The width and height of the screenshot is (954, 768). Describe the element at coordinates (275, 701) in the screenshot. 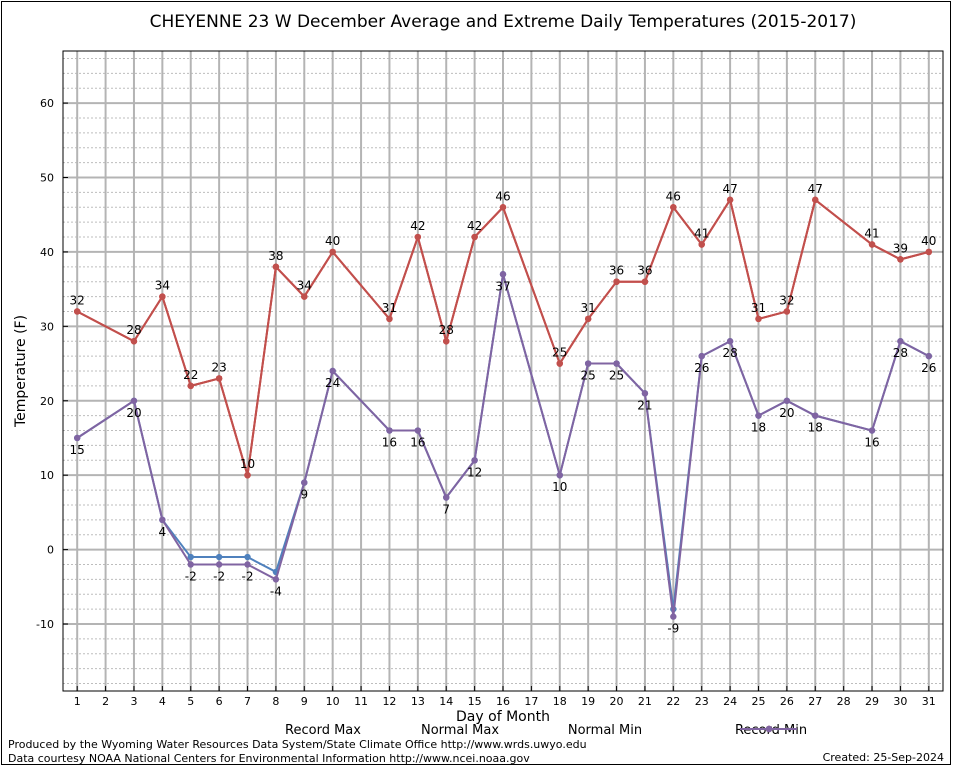

I see `x-tick-label: 8` at that location.